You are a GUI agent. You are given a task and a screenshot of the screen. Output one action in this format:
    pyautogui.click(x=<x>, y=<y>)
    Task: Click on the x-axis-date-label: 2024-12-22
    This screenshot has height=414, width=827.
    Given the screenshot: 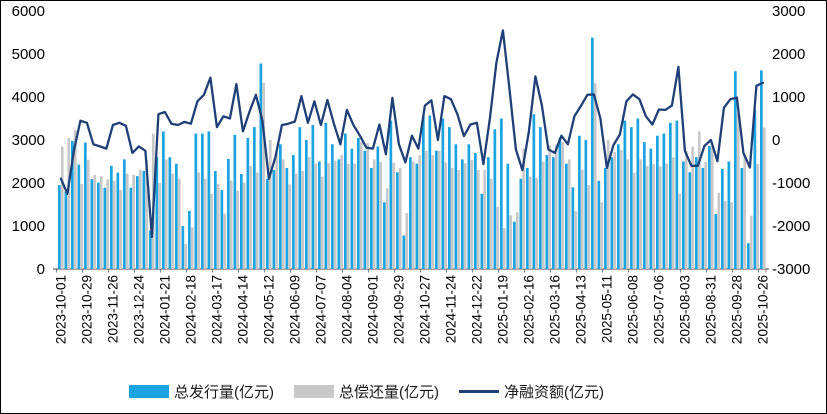 What is the action you would take?
    pyautogui.click(x=477, y=309)
    